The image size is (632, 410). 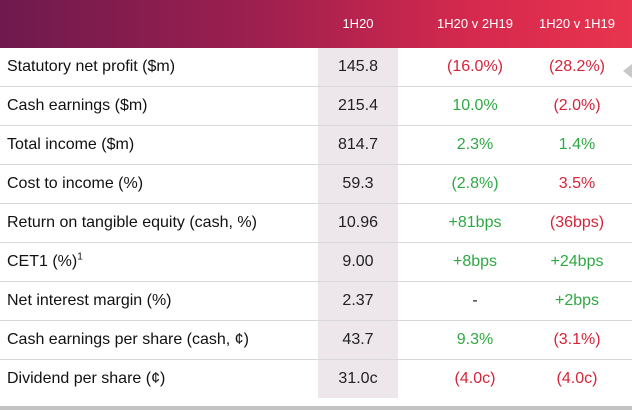 What do you see at coordinates (358, 223) in the screenshot?
I see `value-1h20: 10.96` at bounding box center [358, 223].